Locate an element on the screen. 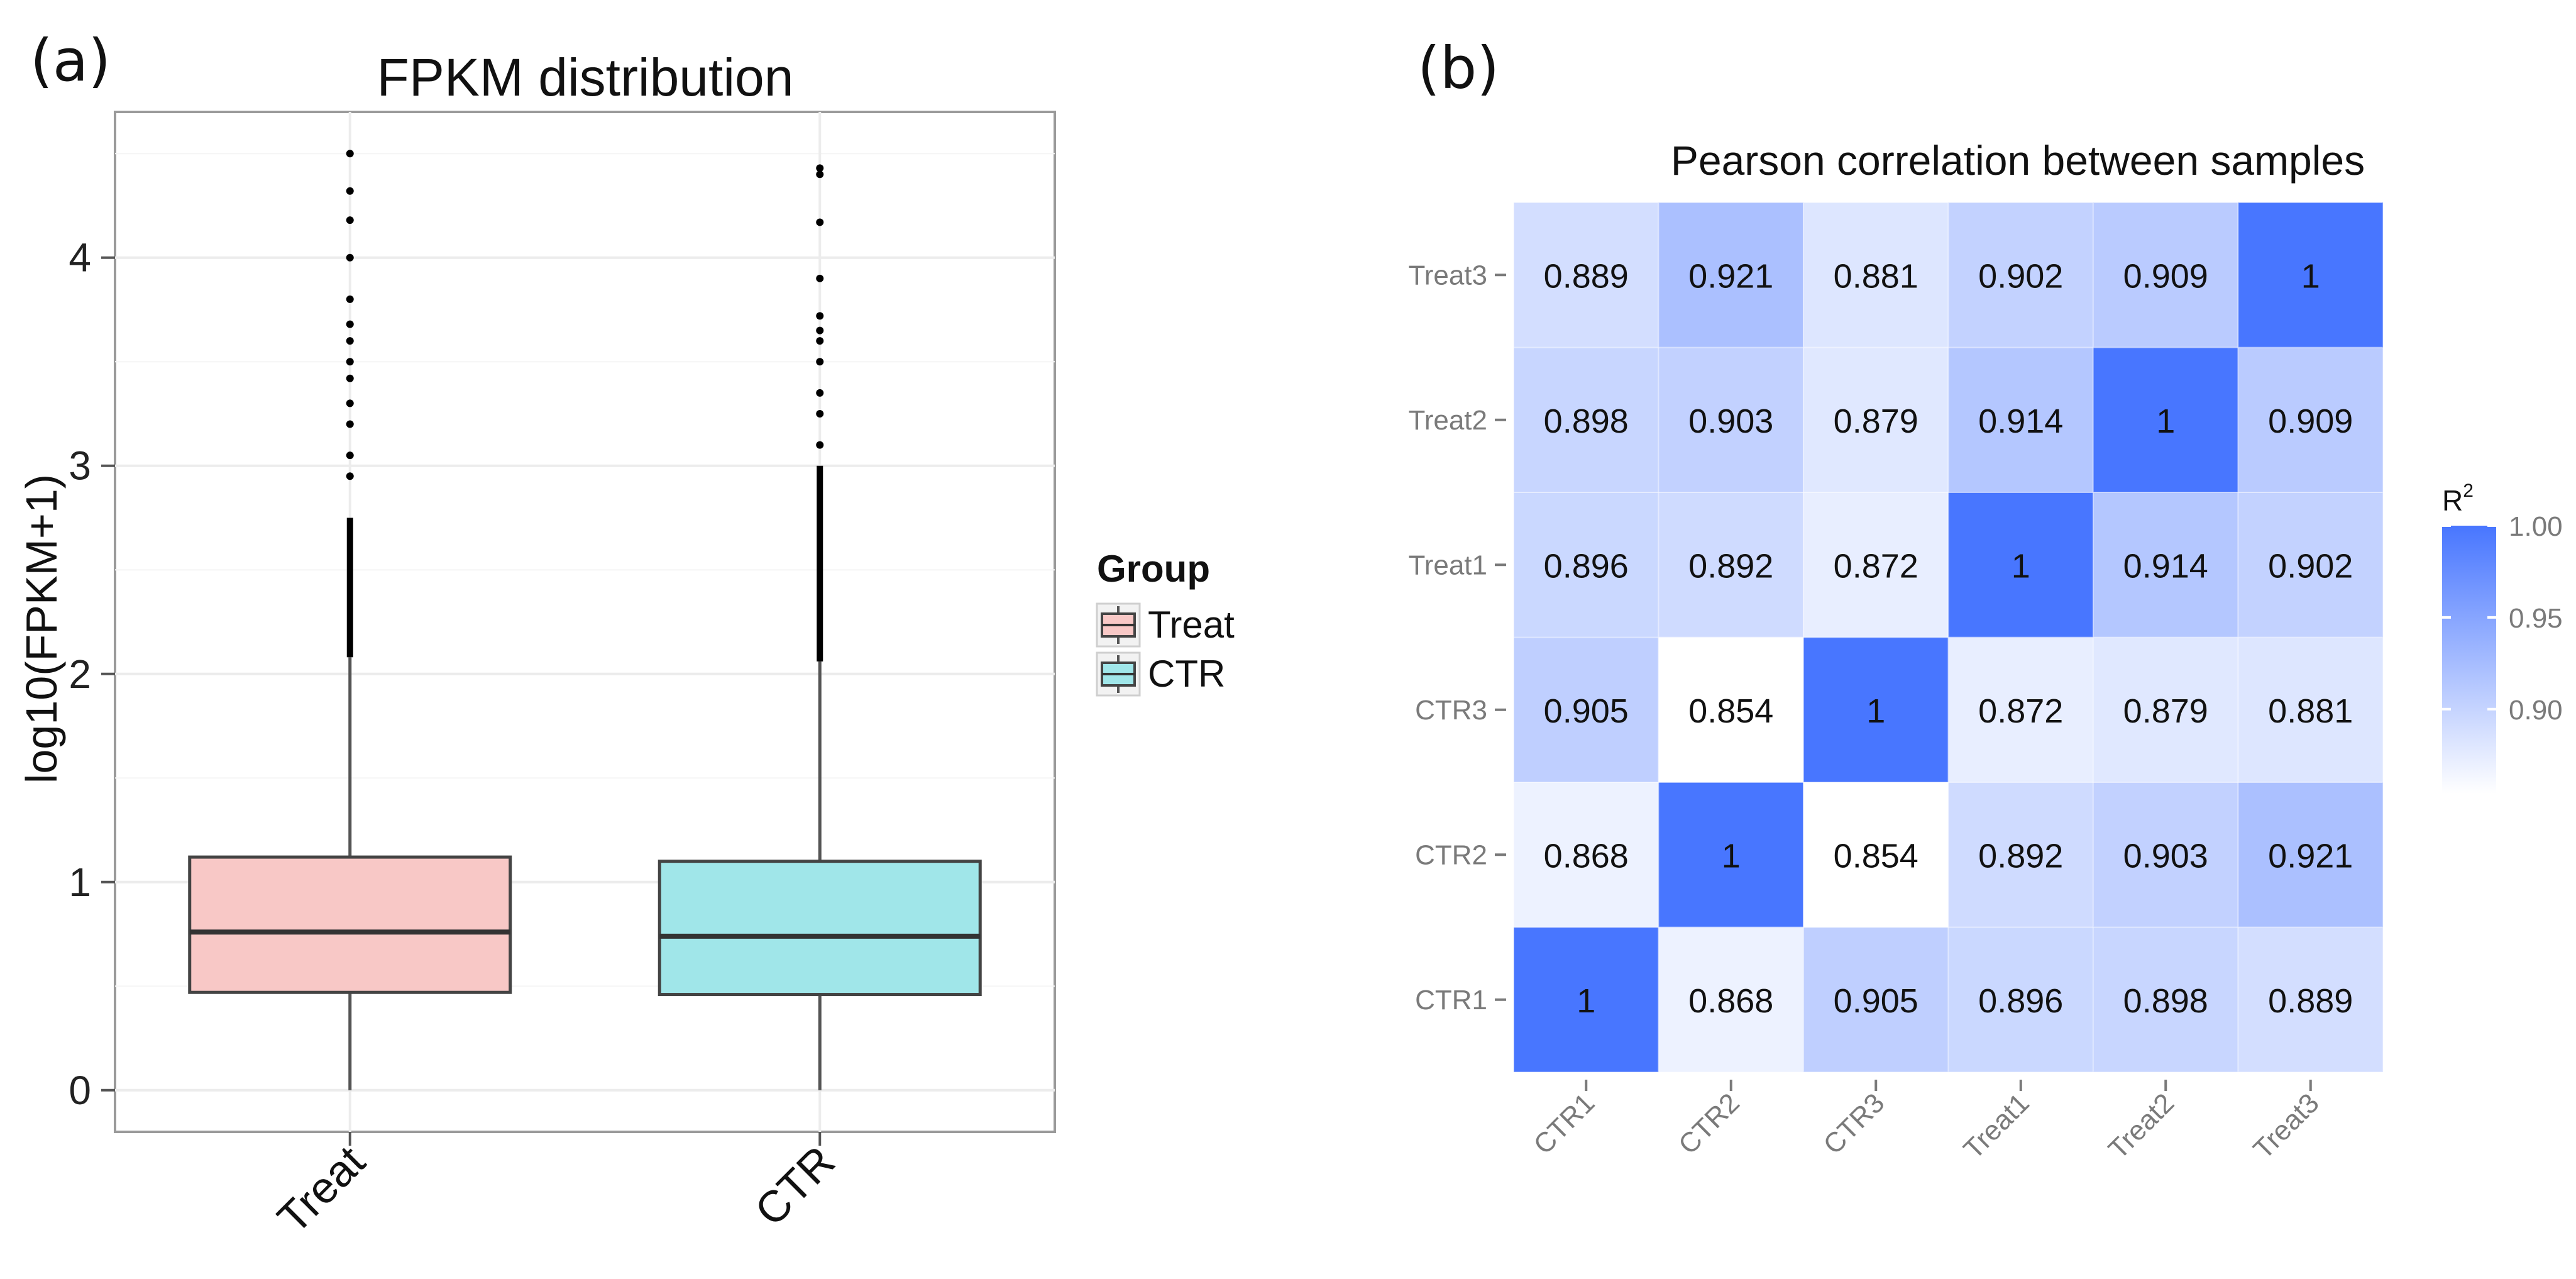 Image resolution: width=2576 pixels, height=1279 pixels. x-tick-label: Treat1 is located at coordinates (1996, 1126).